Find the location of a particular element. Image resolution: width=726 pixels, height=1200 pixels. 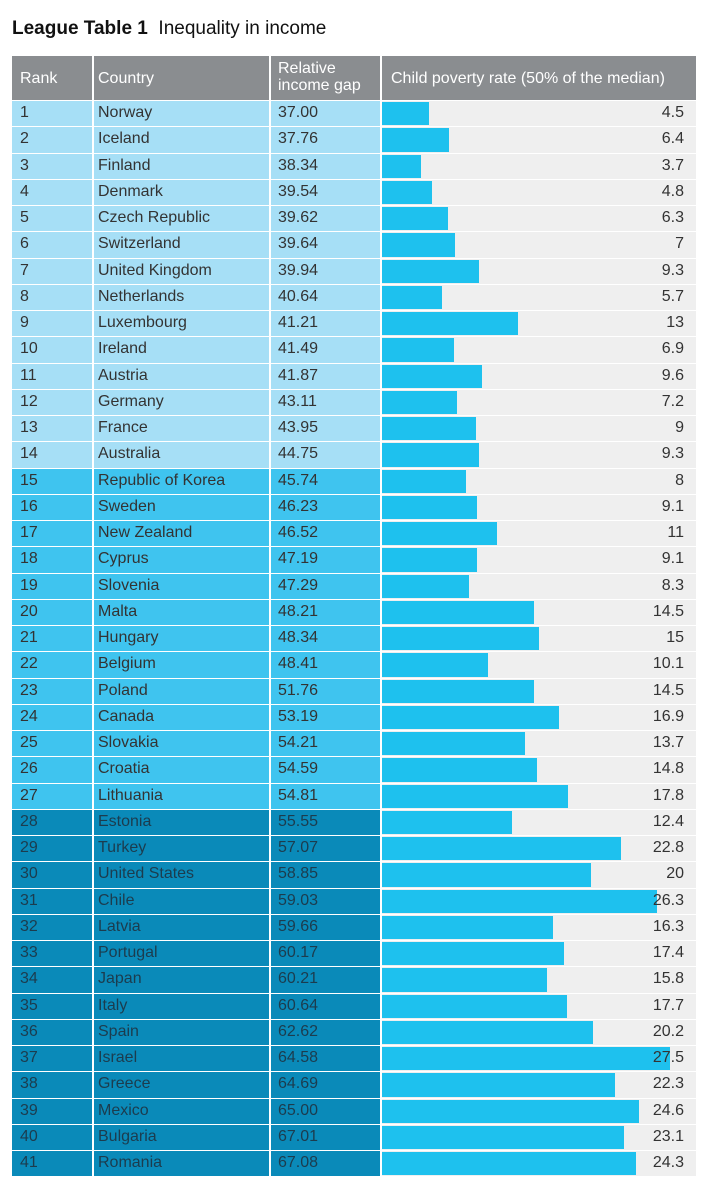

rank-cell: 36 is located at coordinates (52, 1032).